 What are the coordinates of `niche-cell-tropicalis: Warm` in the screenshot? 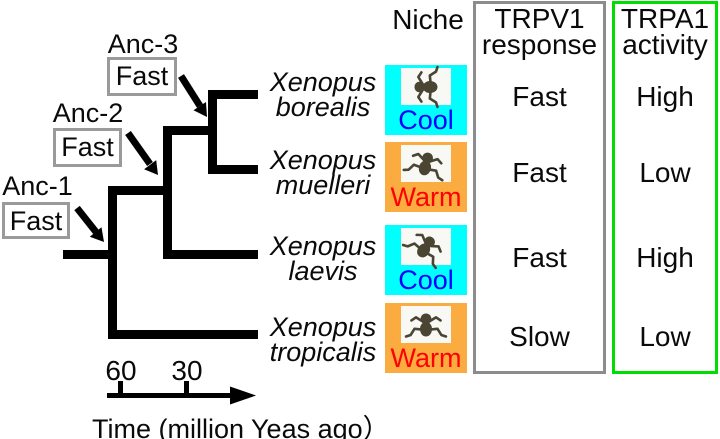 It's located at (426, 338).